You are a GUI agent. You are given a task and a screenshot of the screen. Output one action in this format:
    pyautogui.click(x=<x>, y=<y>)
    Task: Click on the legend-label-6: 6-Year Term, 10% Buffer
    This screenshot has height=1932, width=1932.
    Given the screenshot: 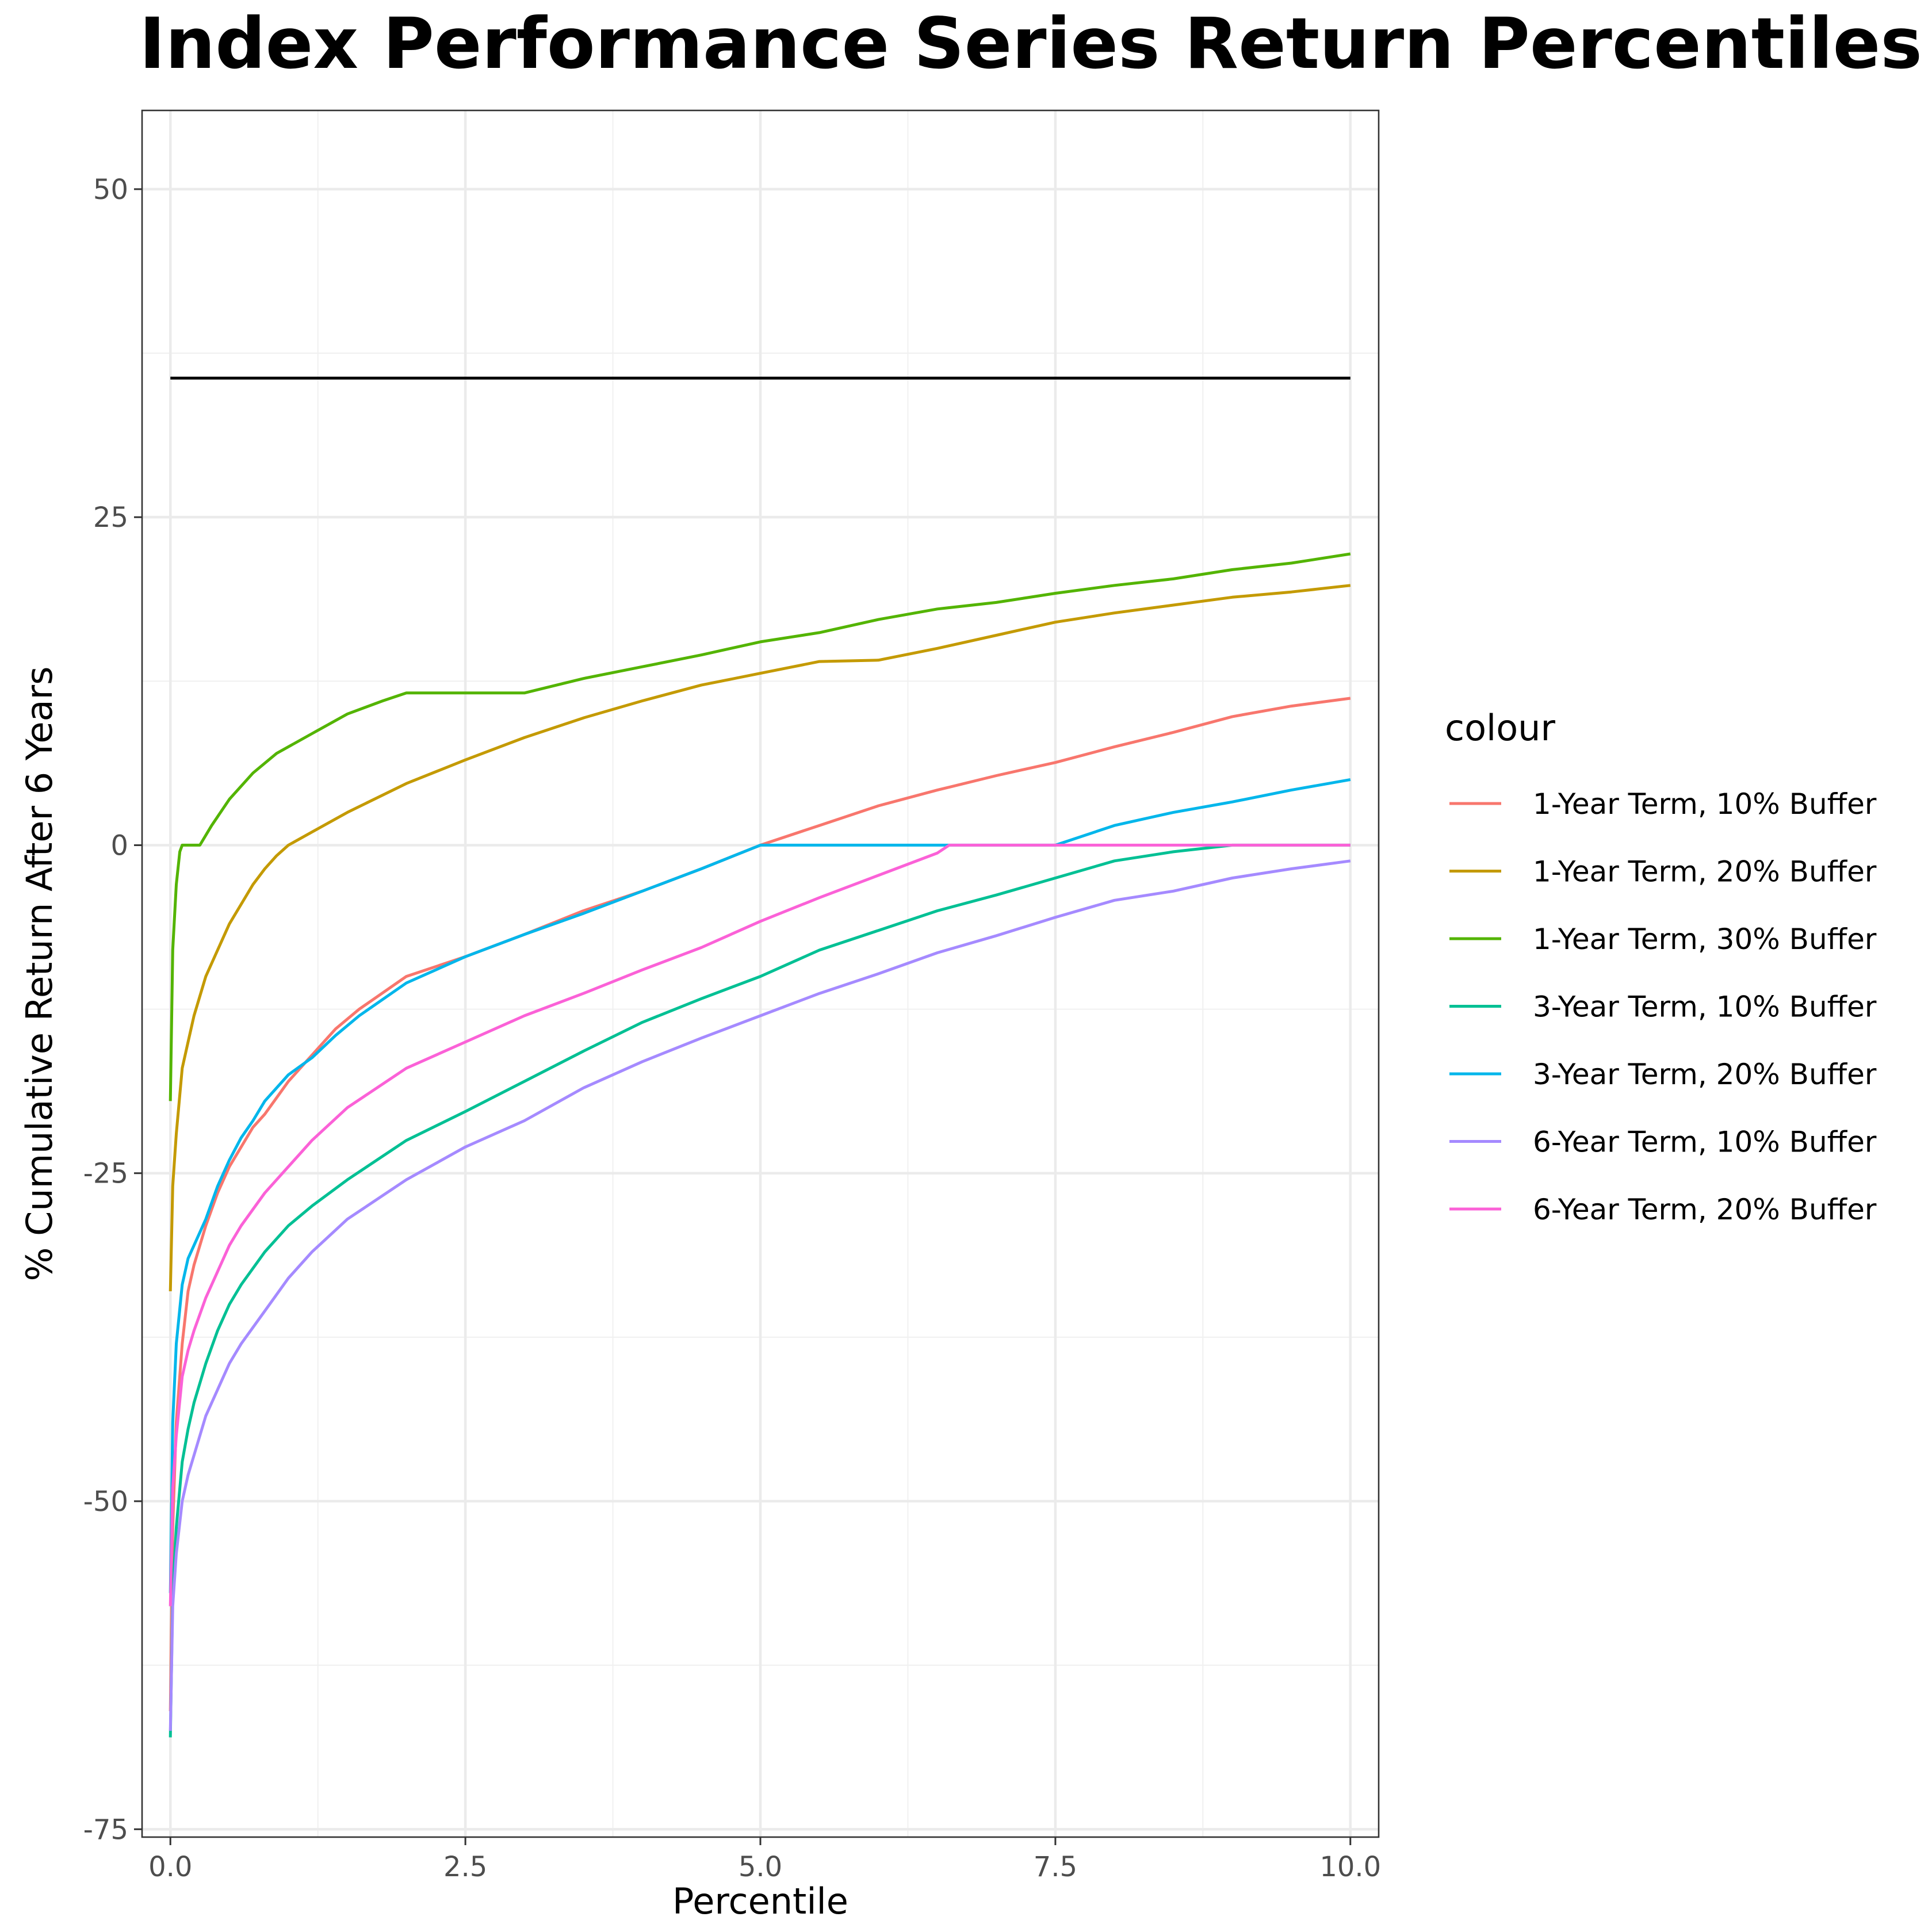 What is the action you would take?
    pyautogui.click(x=1705, y=1142)
    